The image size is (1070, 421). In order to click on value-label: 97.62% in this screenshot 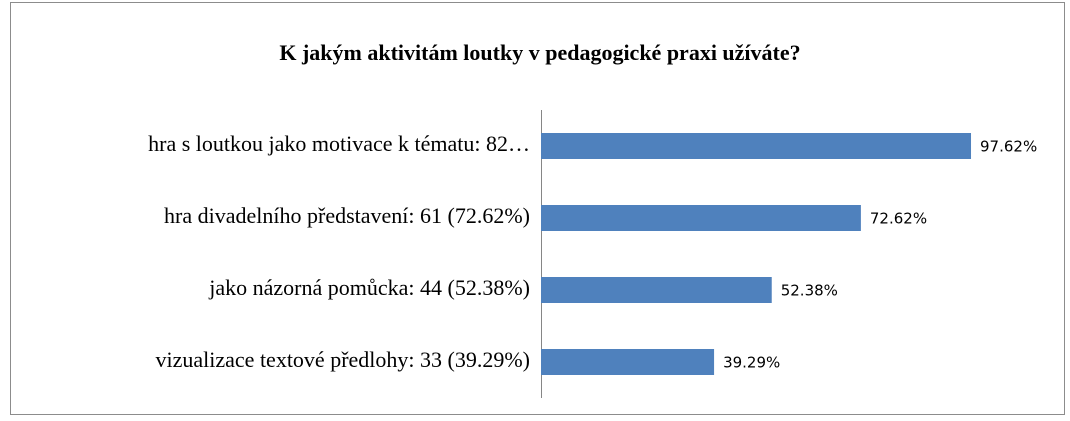, I will do `click(1008, 147)`.